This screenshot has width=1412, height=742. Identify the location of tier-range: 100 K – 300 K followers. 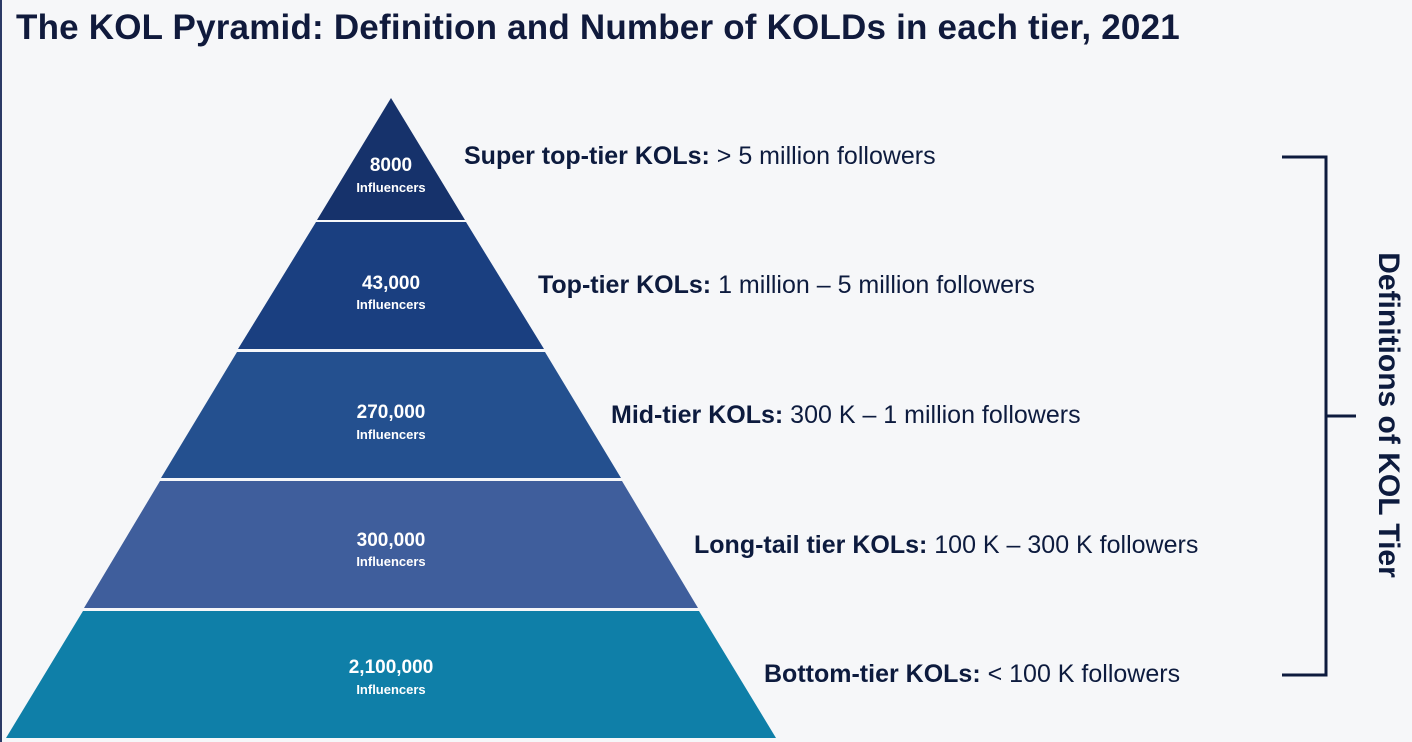
(1063, 545).